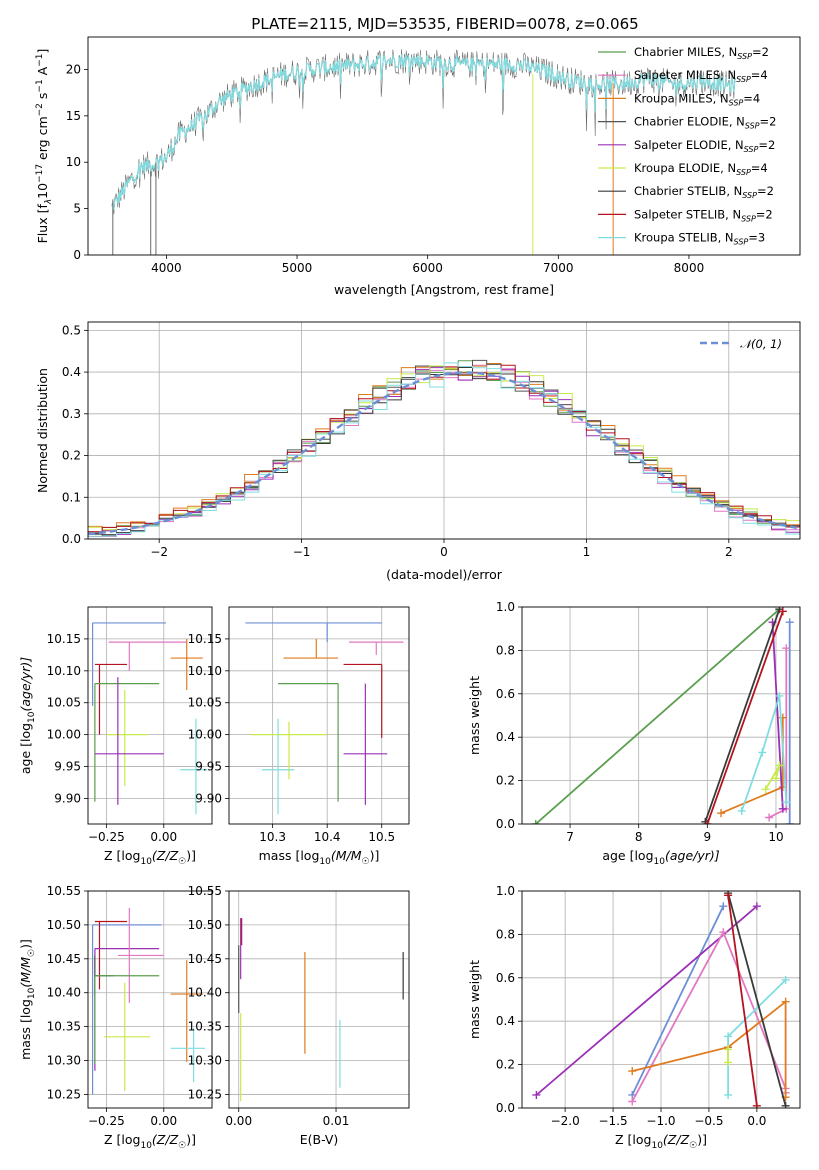 The width and height of the screenshot is (819, 1170). What do you see at coordinates (444, 574) in the screenshot?
I see `x-axis-label: (data-model)/error` at bounding box center [444, 574].